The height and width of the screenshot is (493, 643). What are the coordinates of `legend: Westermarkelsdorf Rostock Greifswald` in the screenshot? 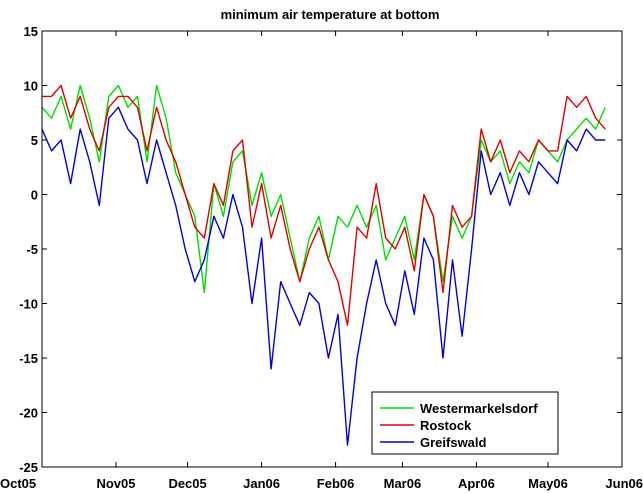 It's located at (465, 423).